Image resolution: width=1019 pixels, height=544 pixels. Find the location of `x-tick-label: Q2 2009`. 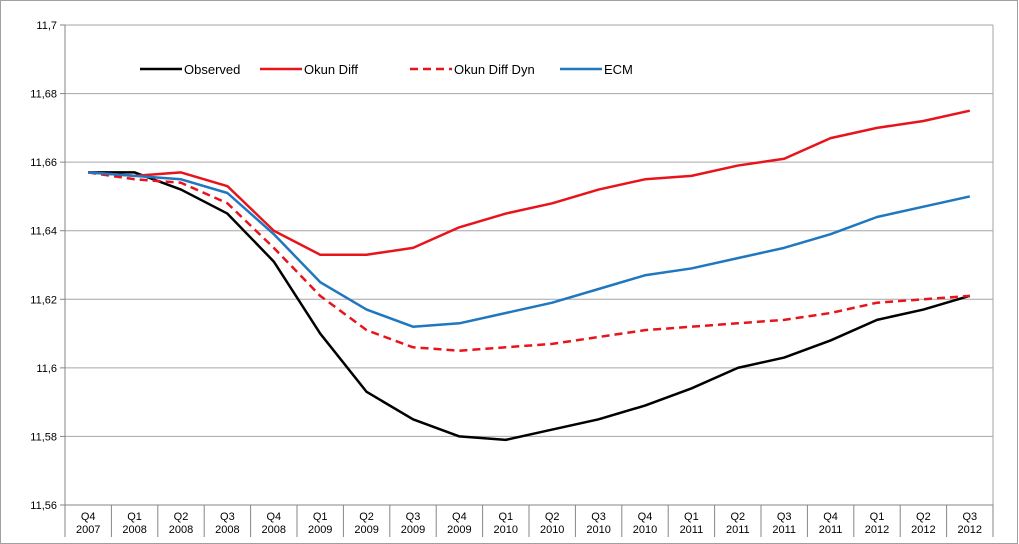

x-tick-label: Q2 2009 is located at coordinates (366, 523).